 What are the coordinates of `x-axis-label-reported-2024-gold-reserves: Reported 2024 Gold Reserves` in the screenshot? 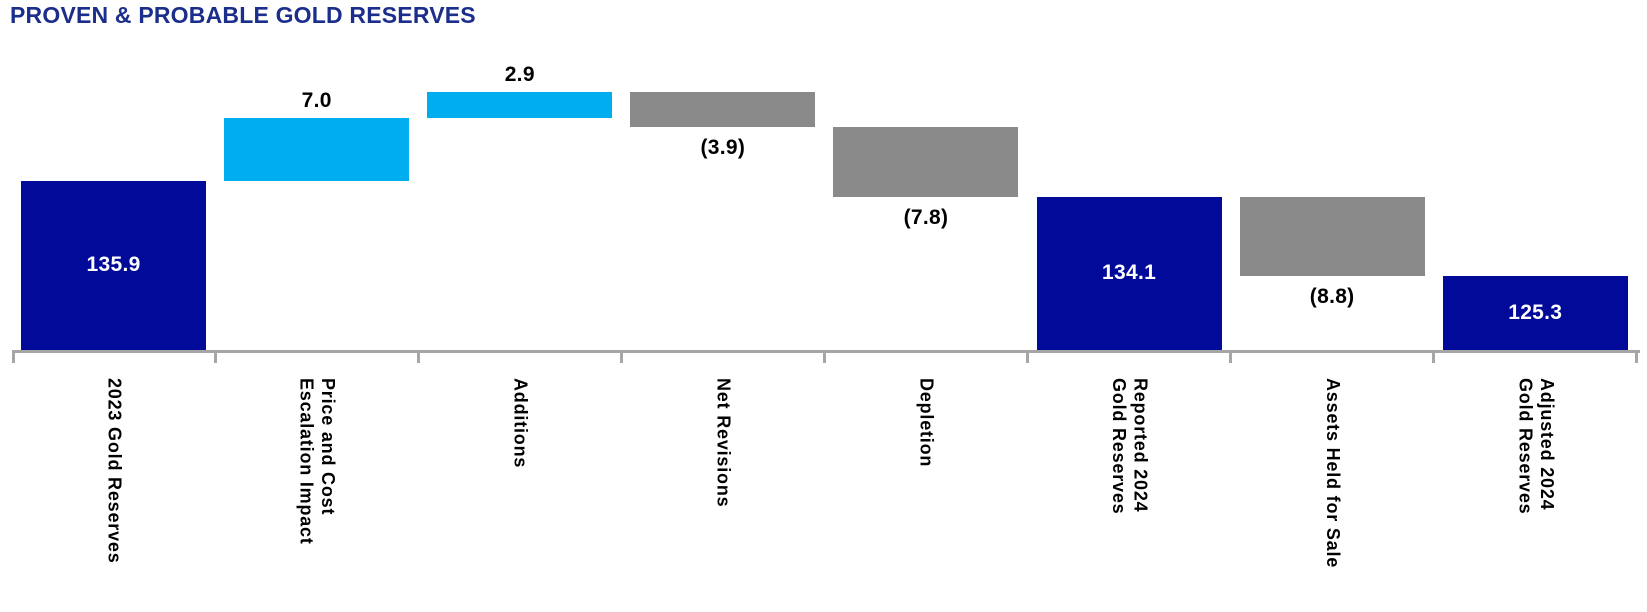 It's located at (1130, 446).